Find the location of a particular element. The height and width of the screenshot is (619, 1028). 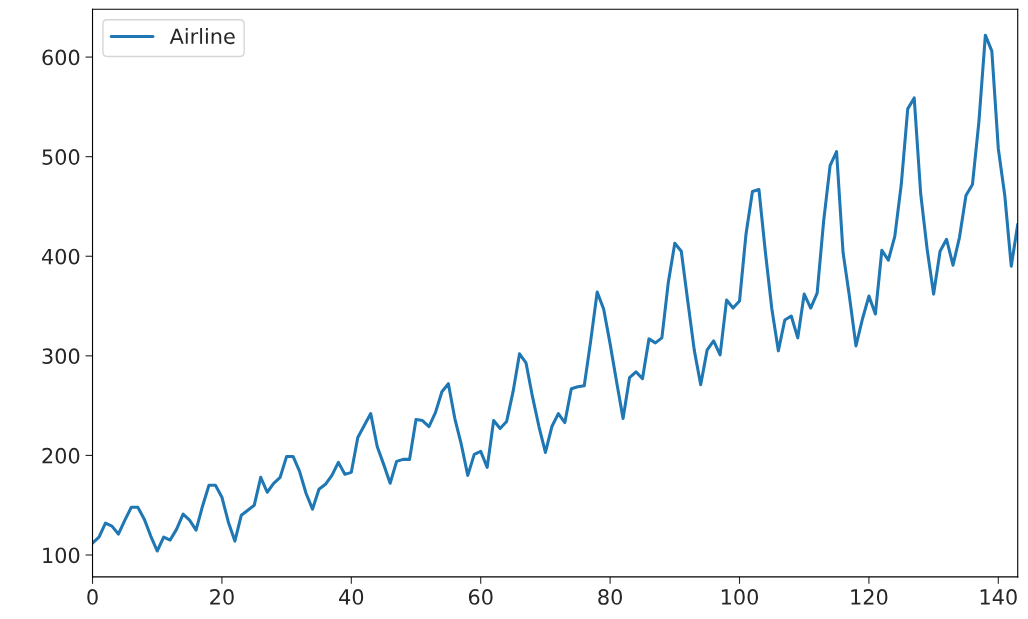

x-tick-label: 0 is located at coordinates (92, 597).